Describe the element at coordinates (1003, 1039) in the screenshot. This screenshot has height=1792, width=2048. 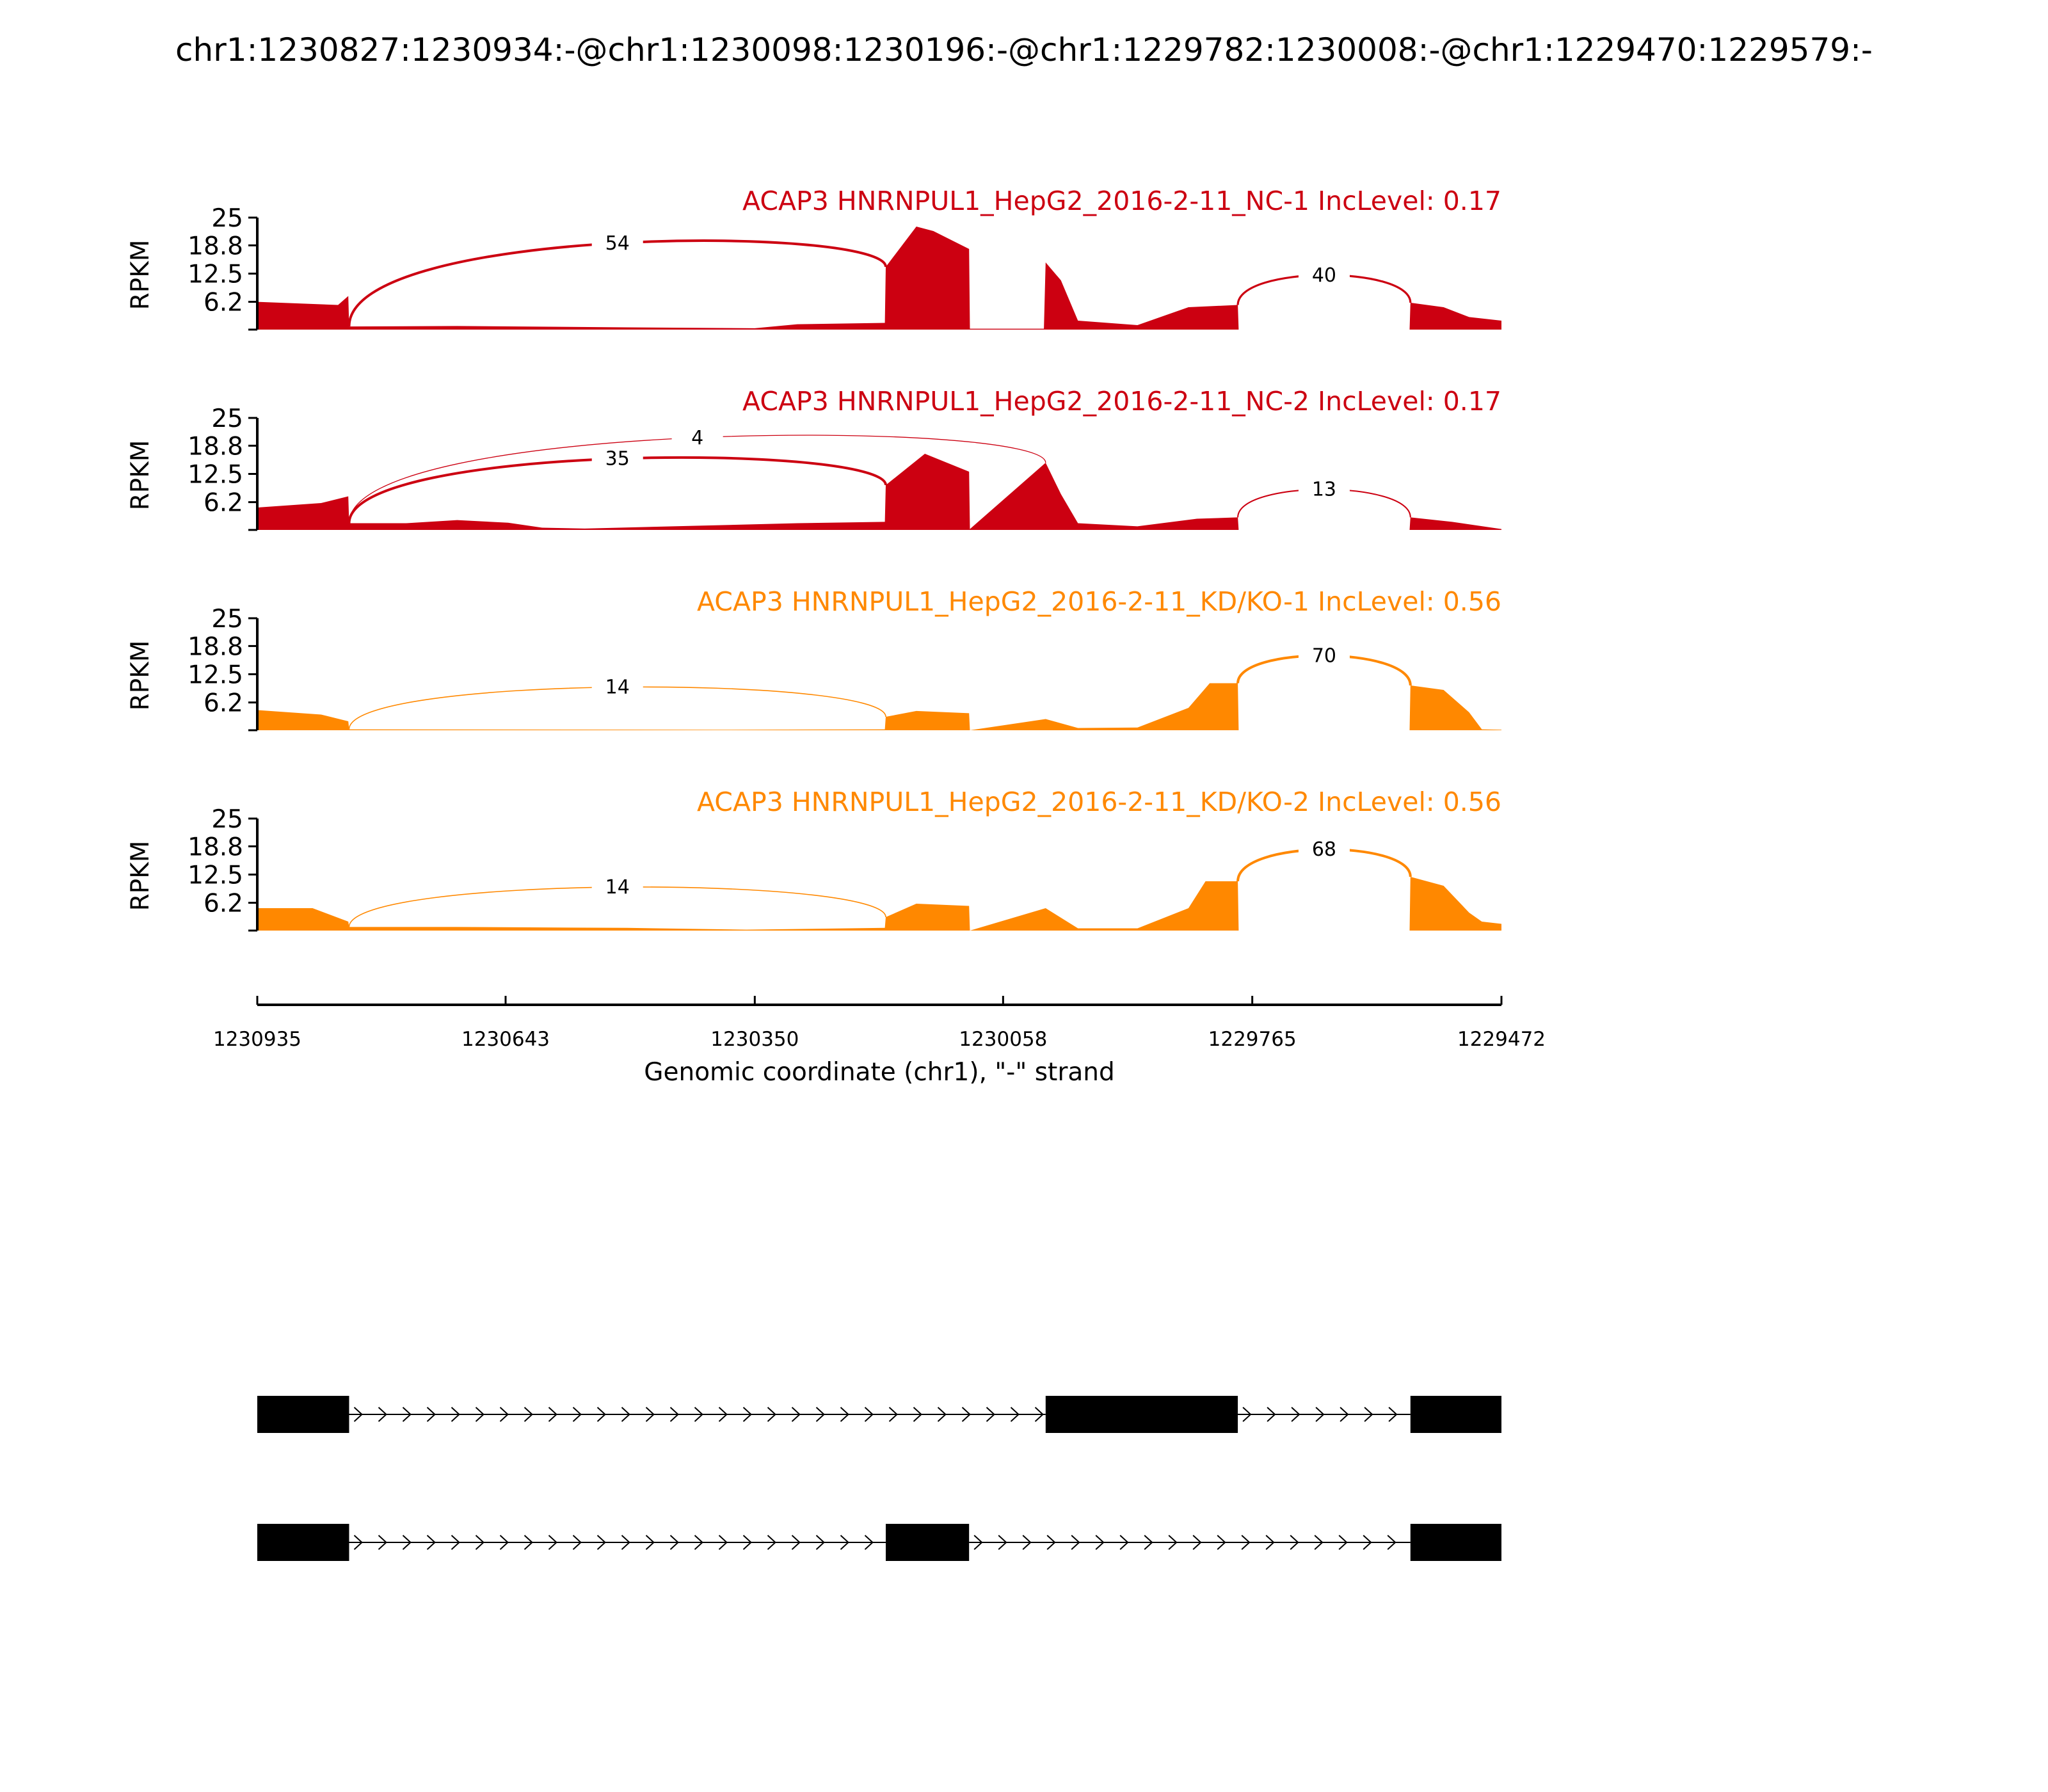
I see `x-tick-label: 1230058` at that location.